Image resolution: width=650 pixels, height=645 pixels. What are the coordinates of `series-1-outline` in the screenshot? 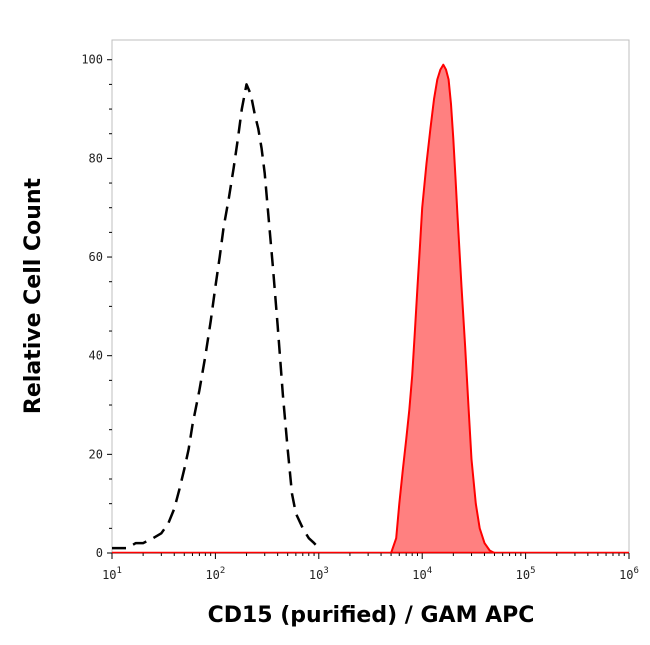 It's located at (442, 308).